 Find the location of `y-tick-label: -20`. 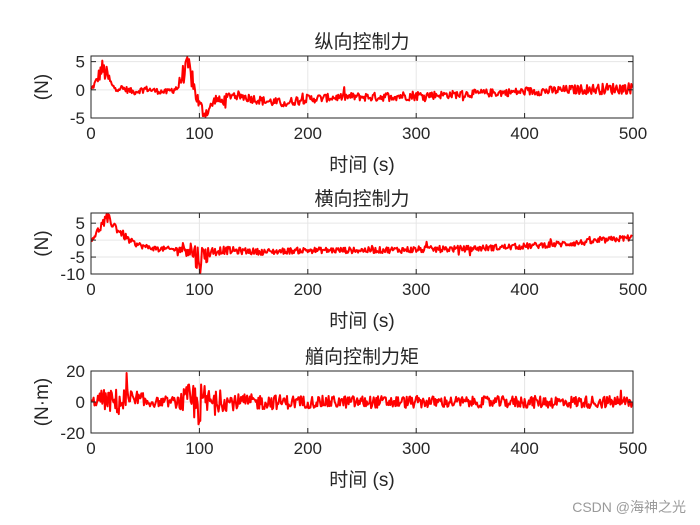

y-tick-label: -20 is located at coordinates (72, 433).